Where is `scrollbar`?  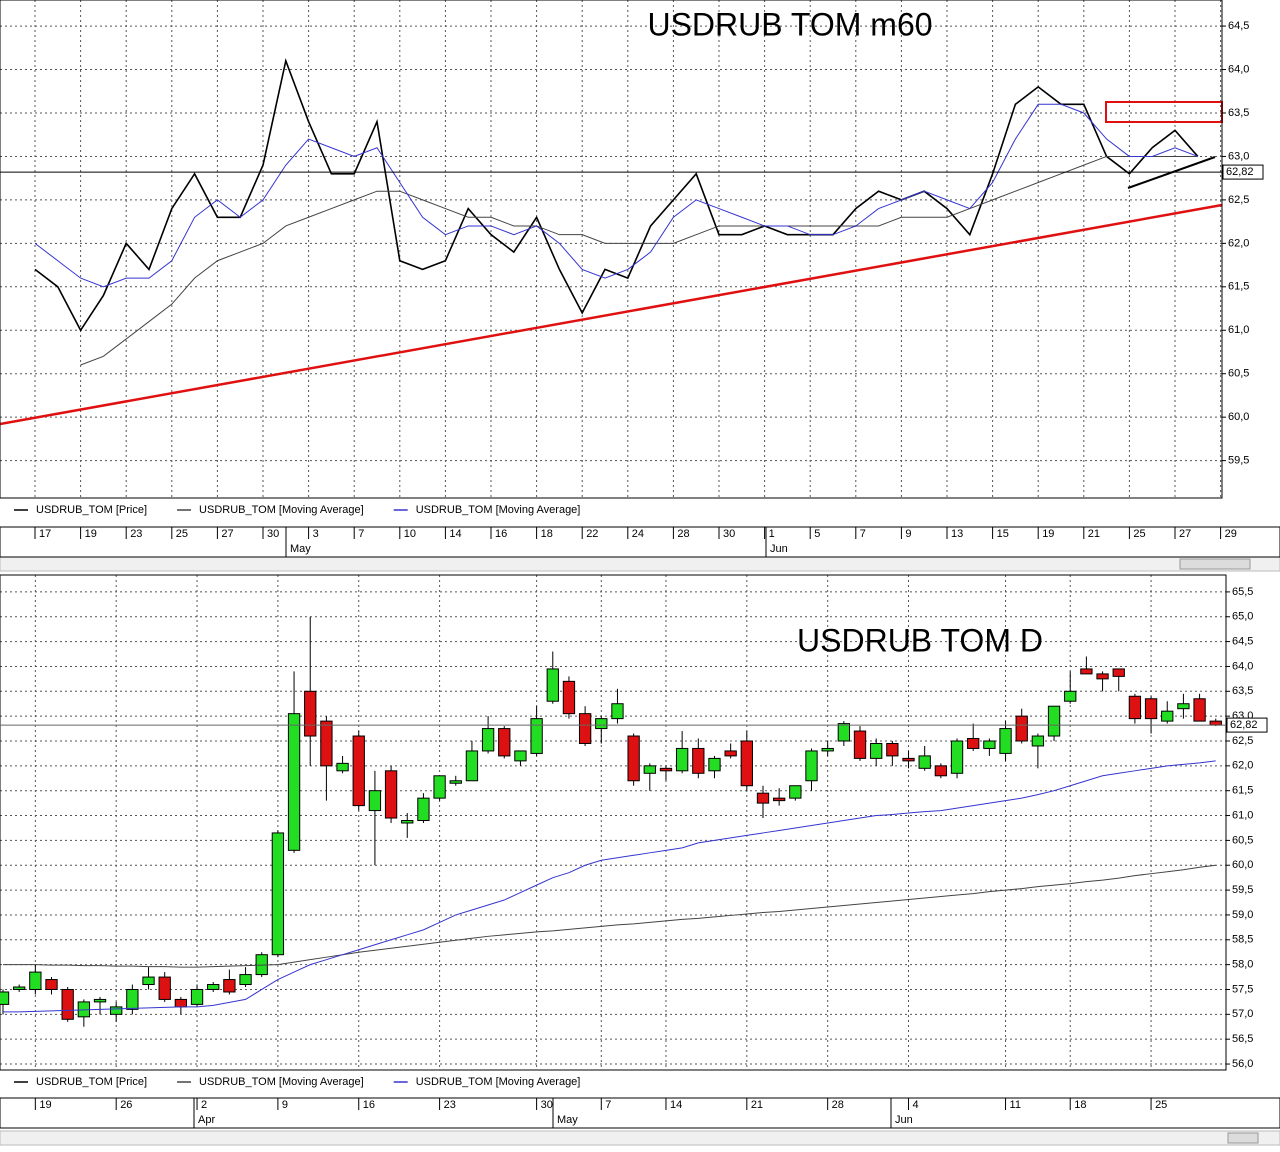 scrollbar is located at coordinates (640, 1138).